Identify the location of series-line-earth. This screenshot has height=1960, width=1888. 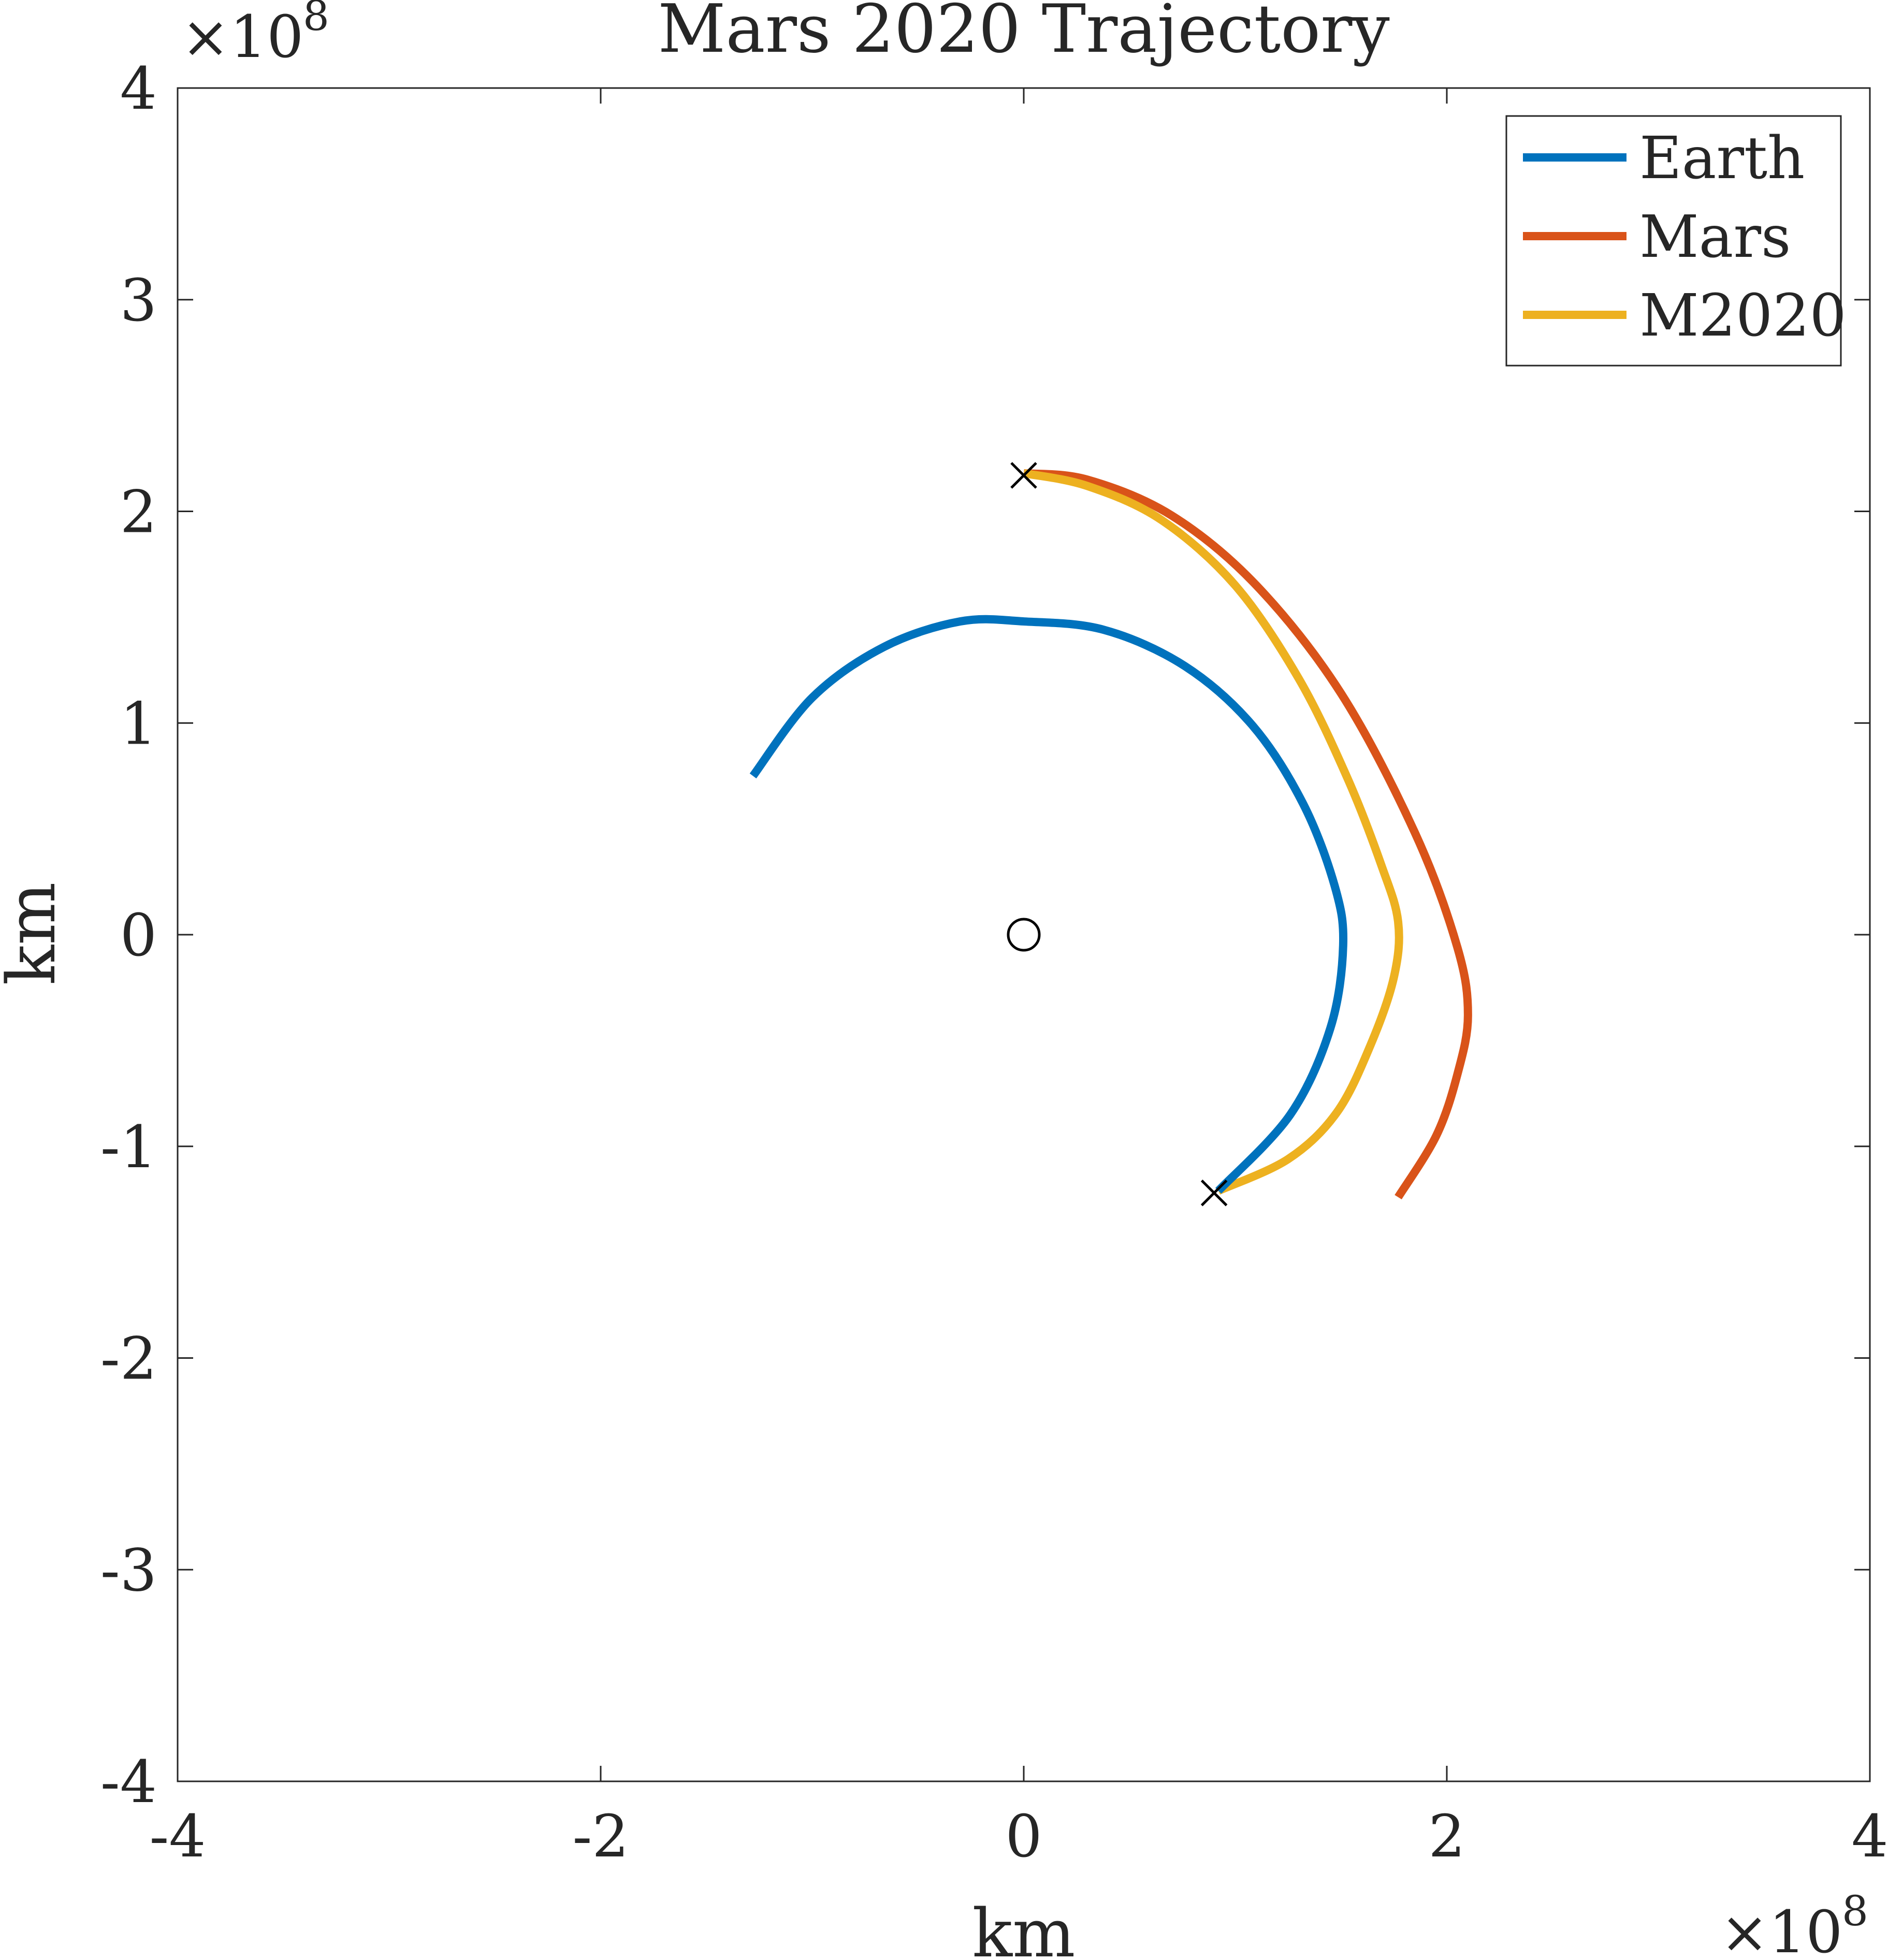
(1048, 904).